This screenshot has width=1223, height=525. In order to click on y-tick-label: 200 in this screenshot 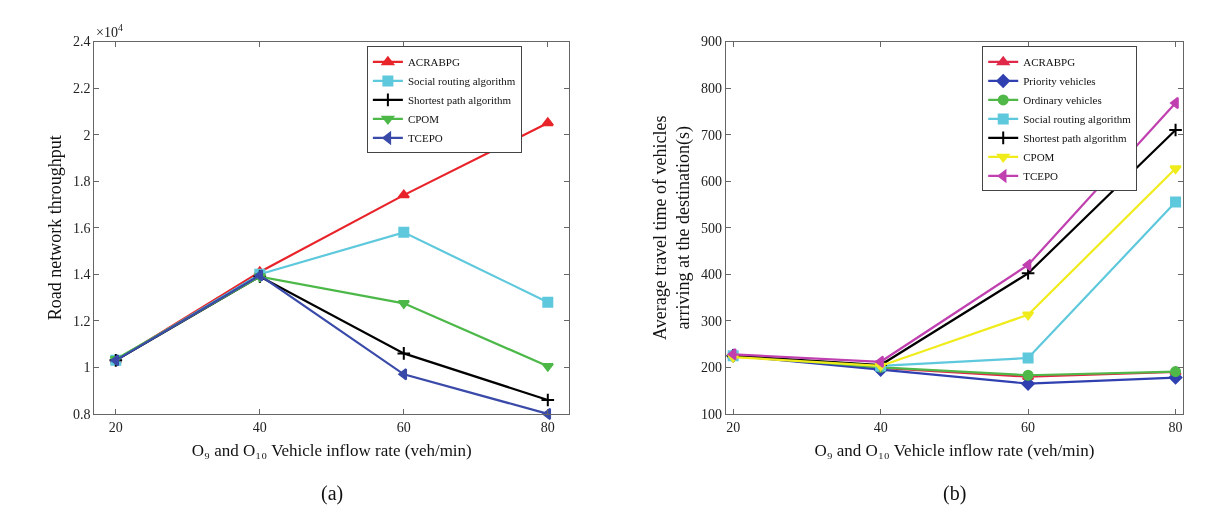, I will do `click(711, 368)`.